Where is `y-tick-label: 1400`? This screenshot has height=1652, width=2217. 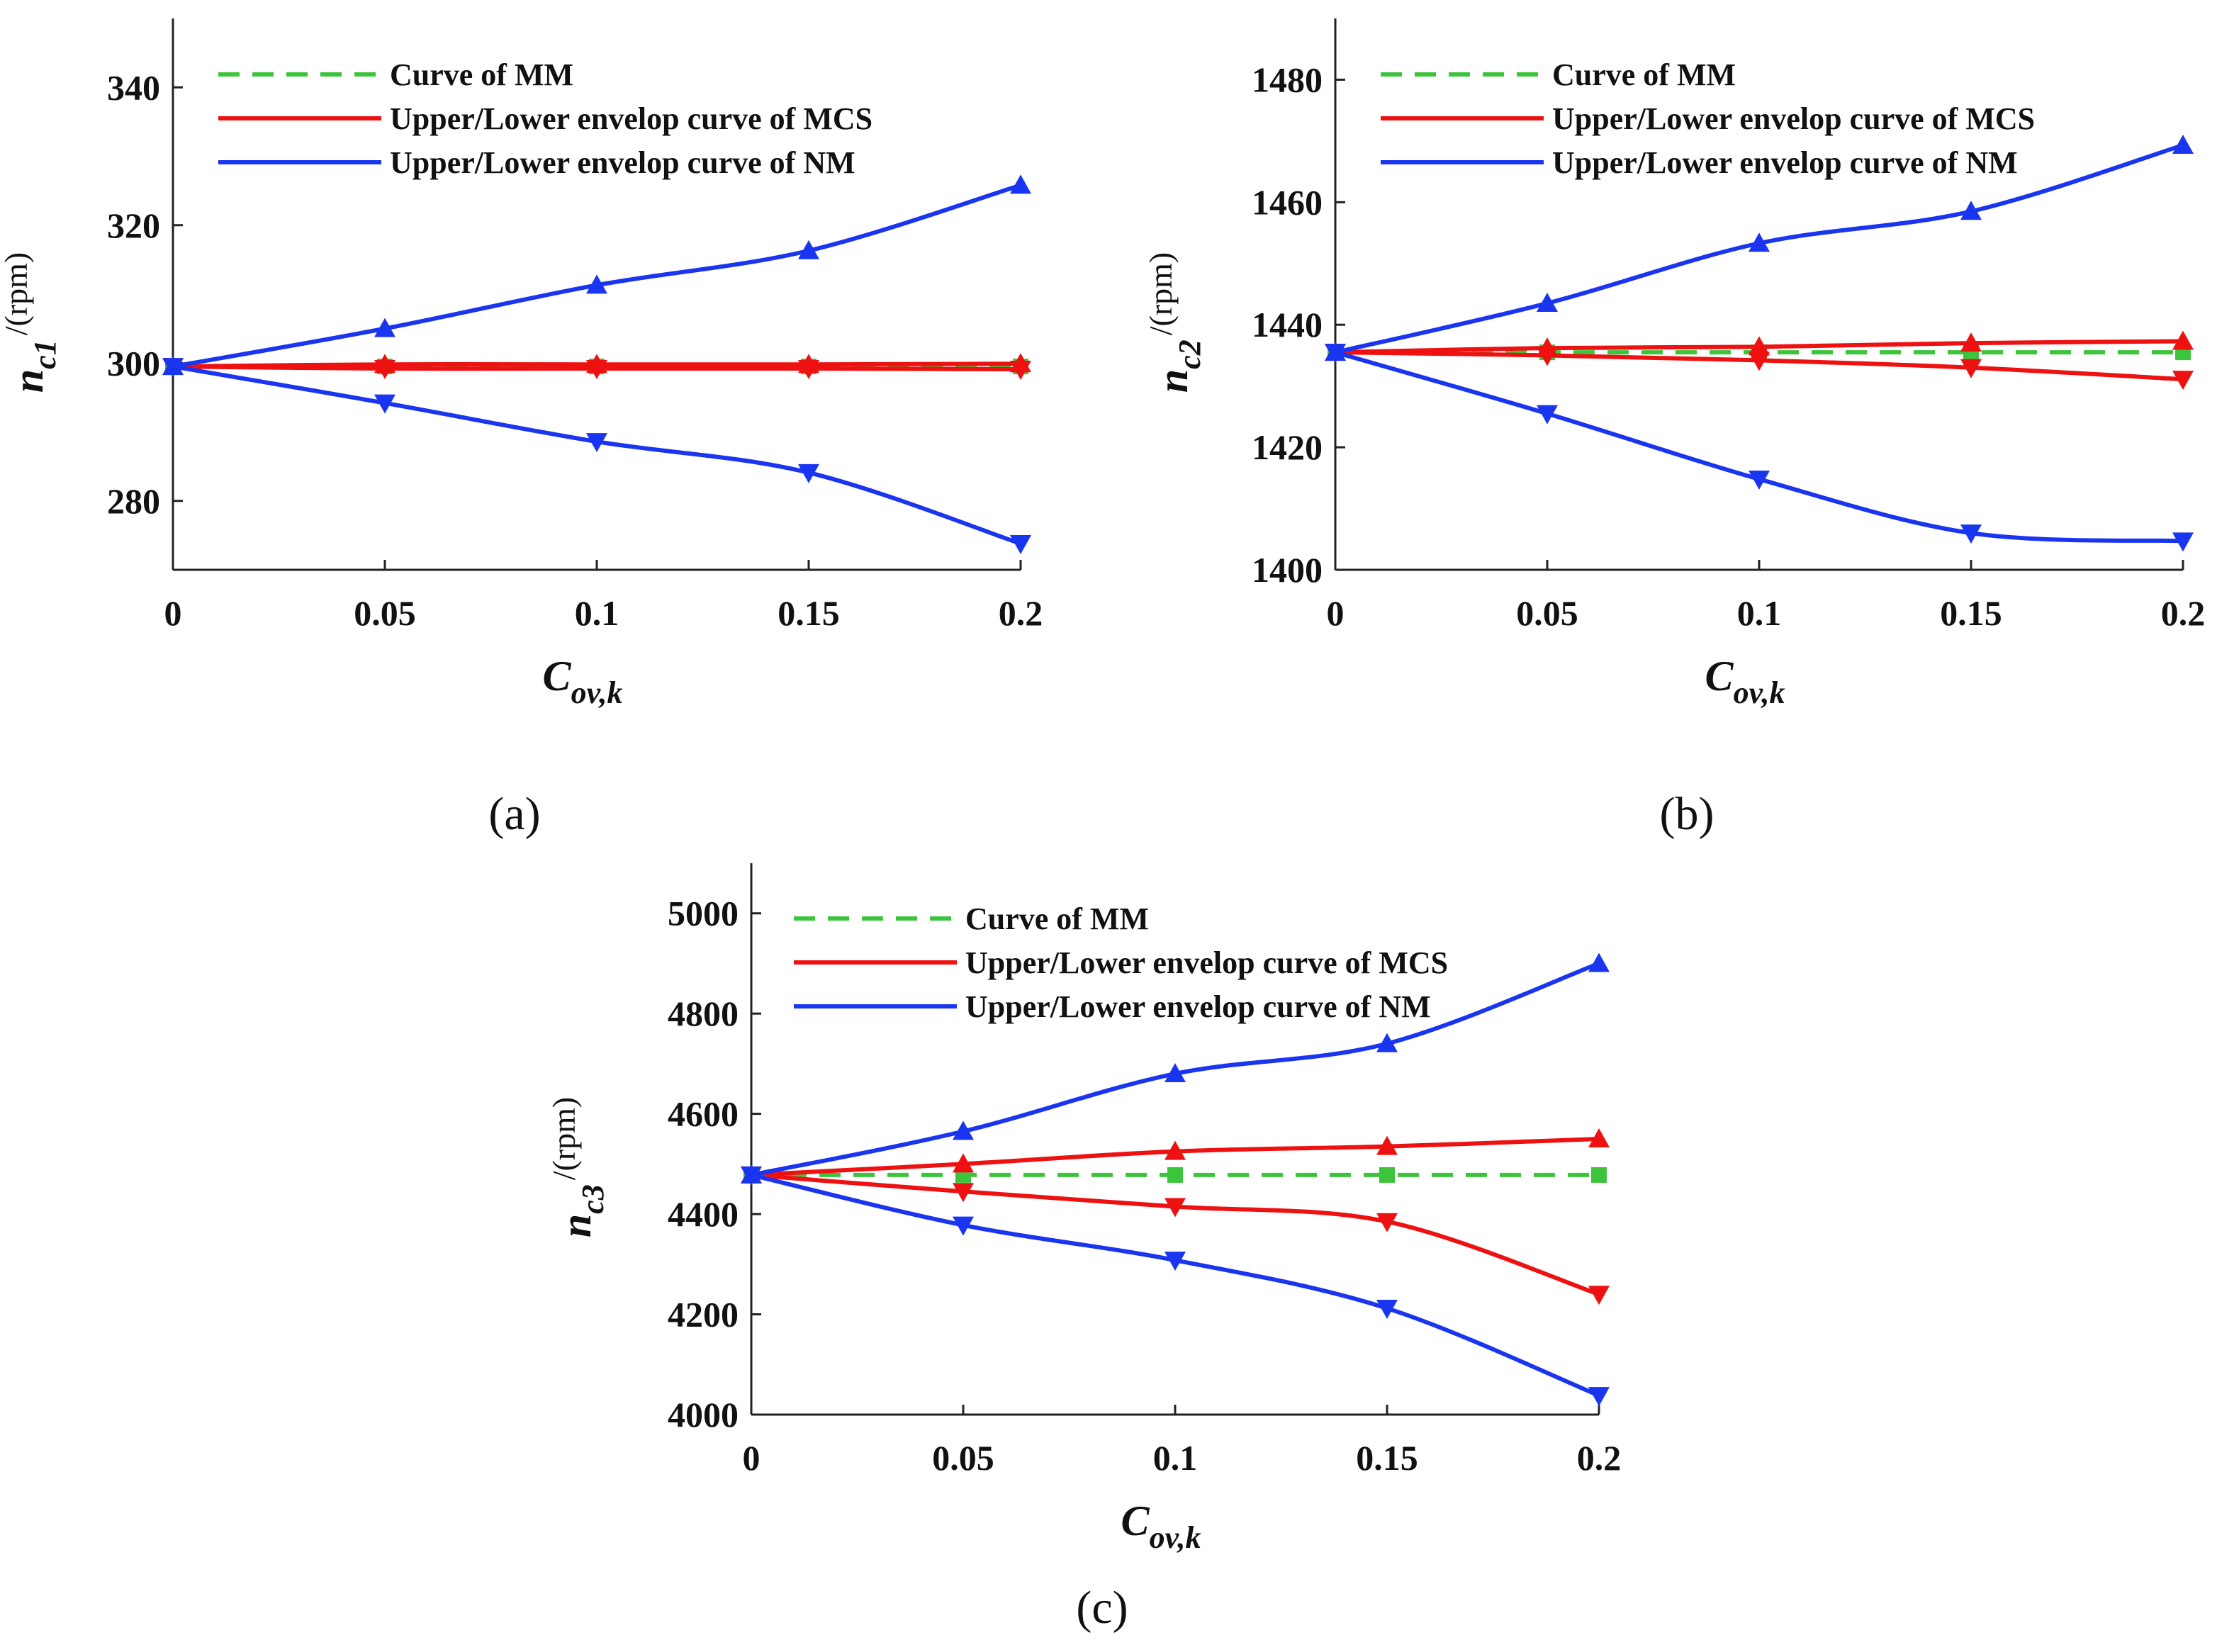
y-tick-label: 1400 is located at coordinates (1287, 570).